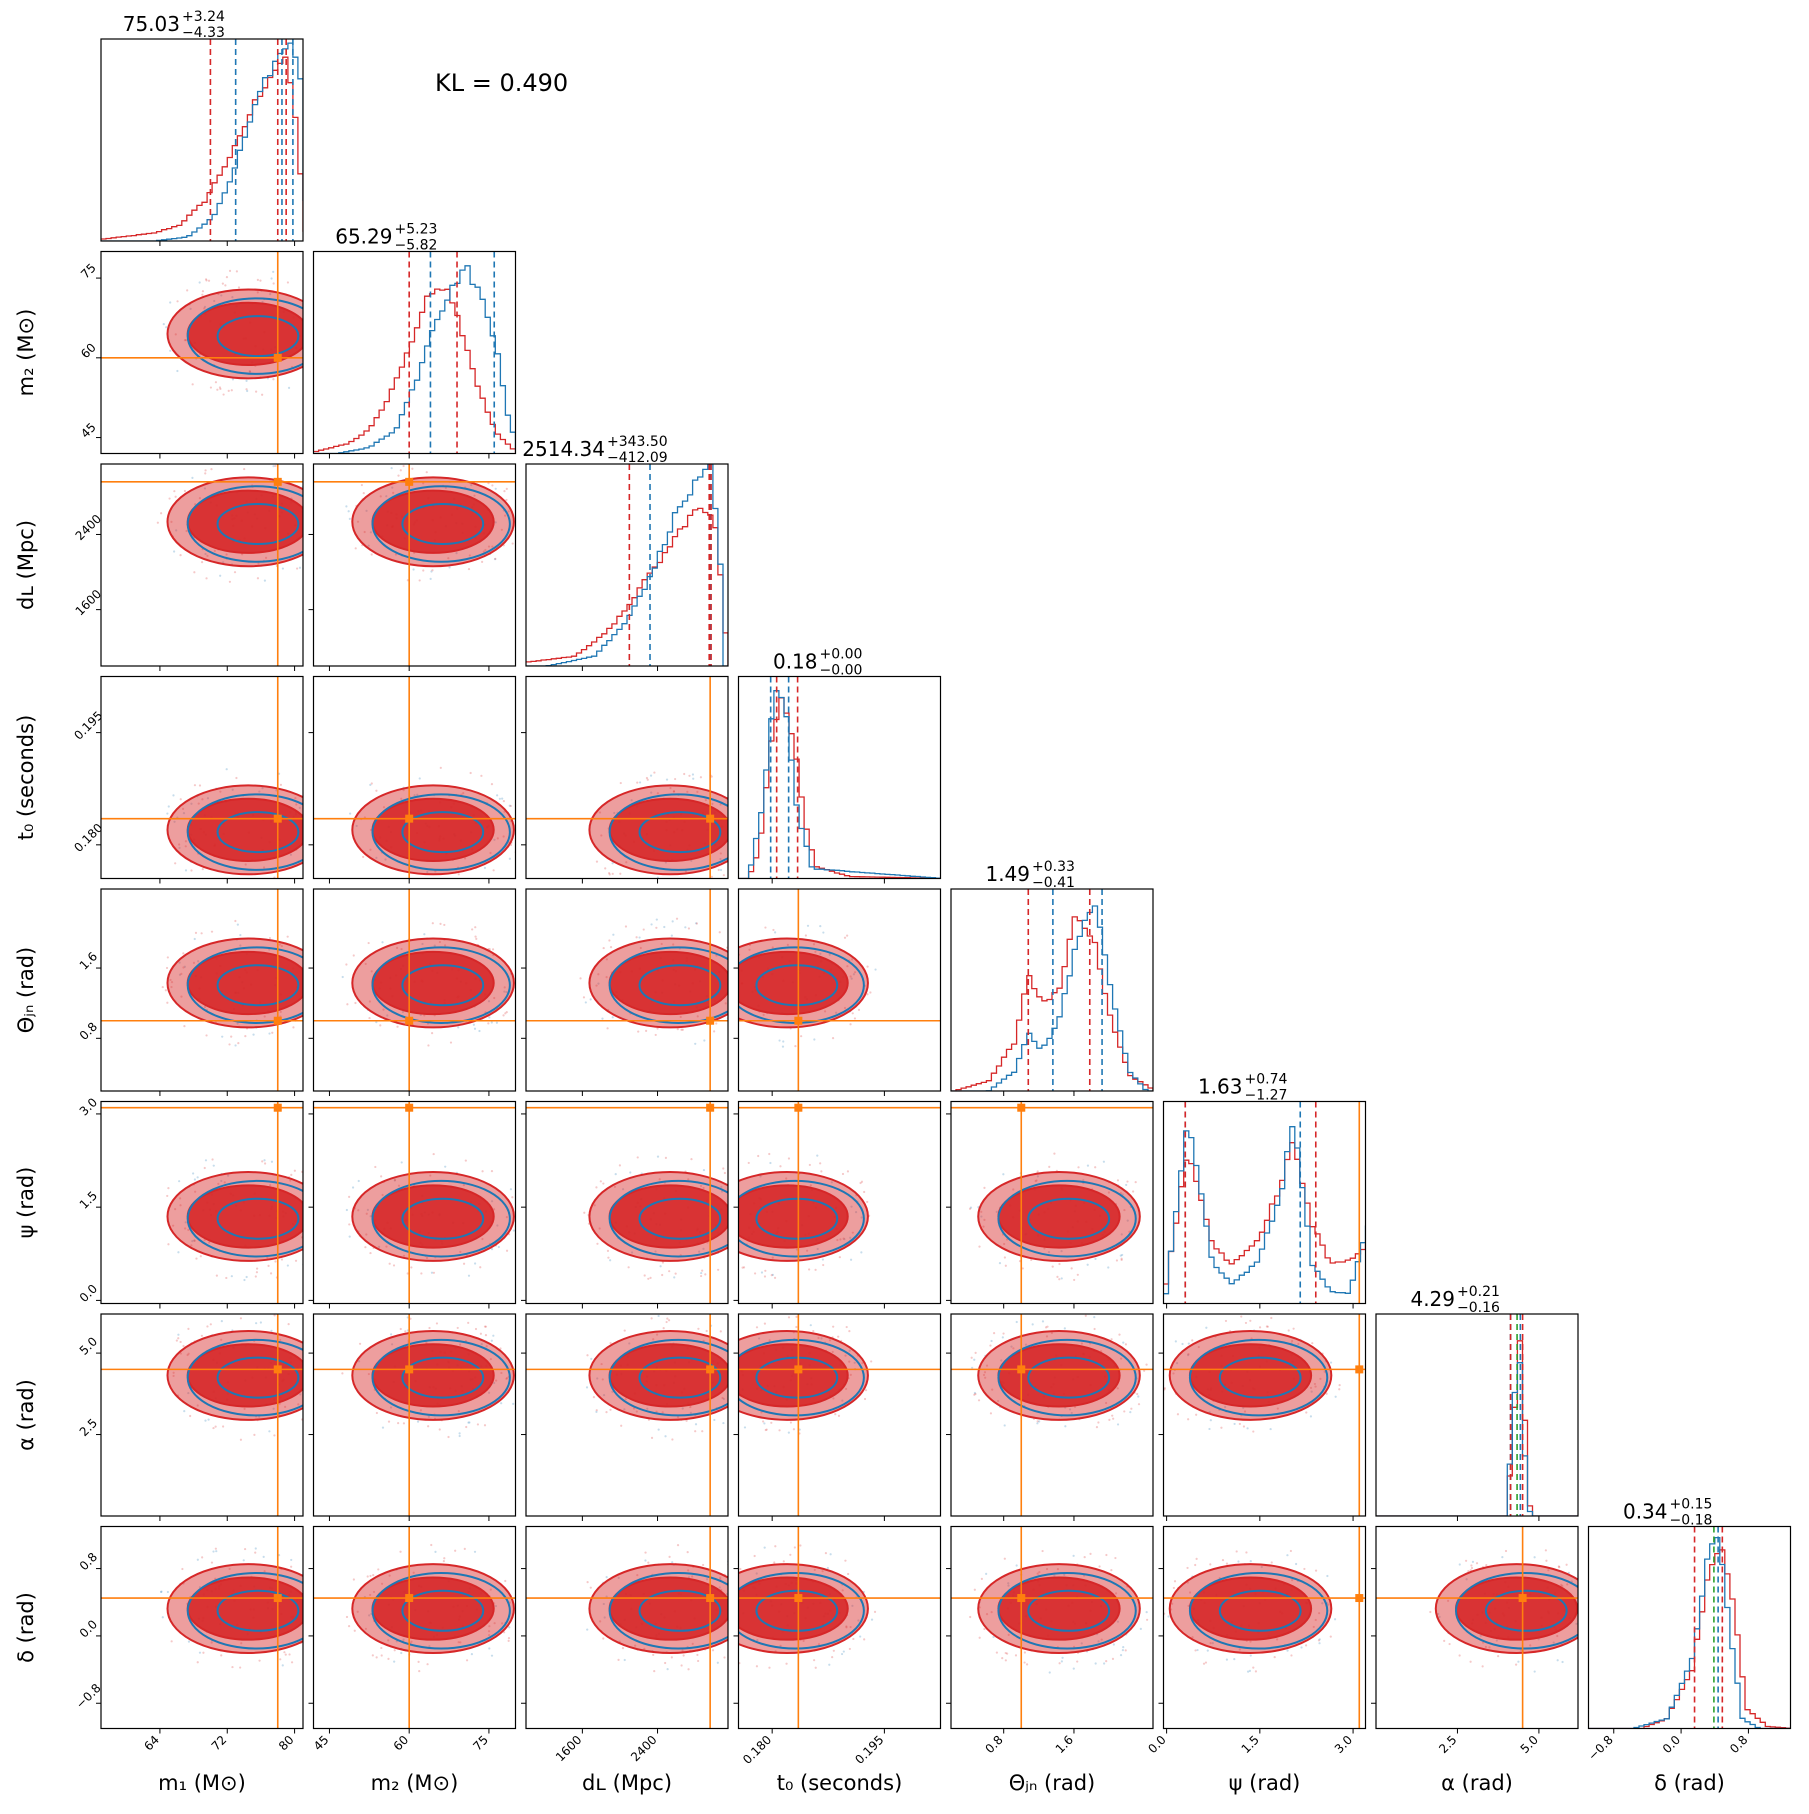 Image resolution: width=1809 pixels, height=1814 pixels. Describe the element at coordinates (480, 1743) in the screenshot. I see `x-tick-label: 75` at that location.